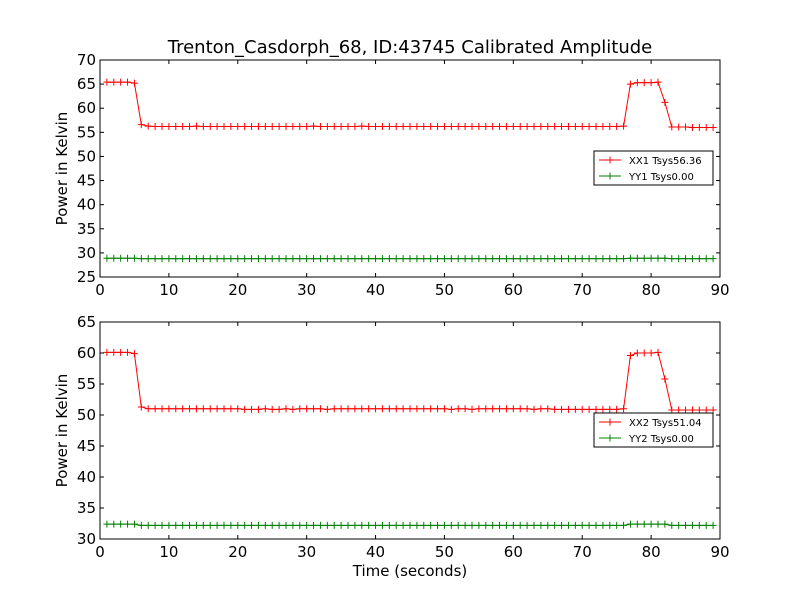 Image resolution: width=800 pixels, height=600 pixels. I want to click on x-tick-label: 50, so click(444, 552).